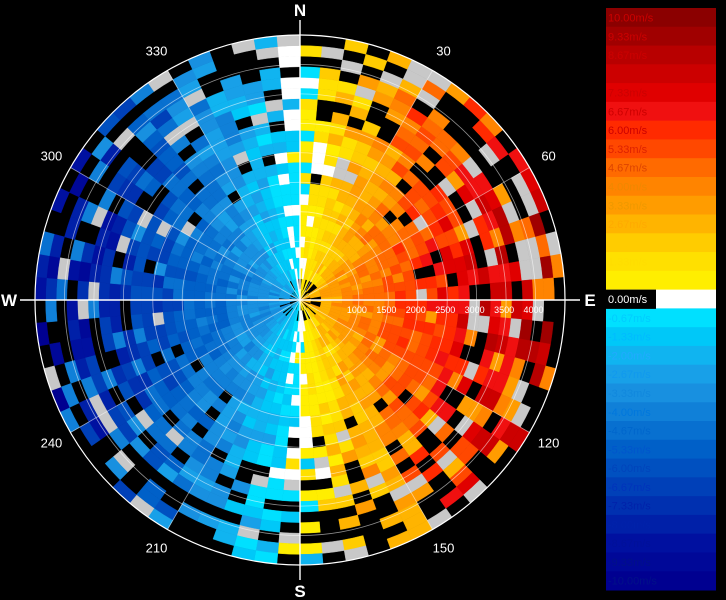 Image resolution: width=726 pixels, height=600 pixels. Describe the element at coordinates (628, 56) in the screenshot. I see `colorbar-label: 8.67m/s` at that location.